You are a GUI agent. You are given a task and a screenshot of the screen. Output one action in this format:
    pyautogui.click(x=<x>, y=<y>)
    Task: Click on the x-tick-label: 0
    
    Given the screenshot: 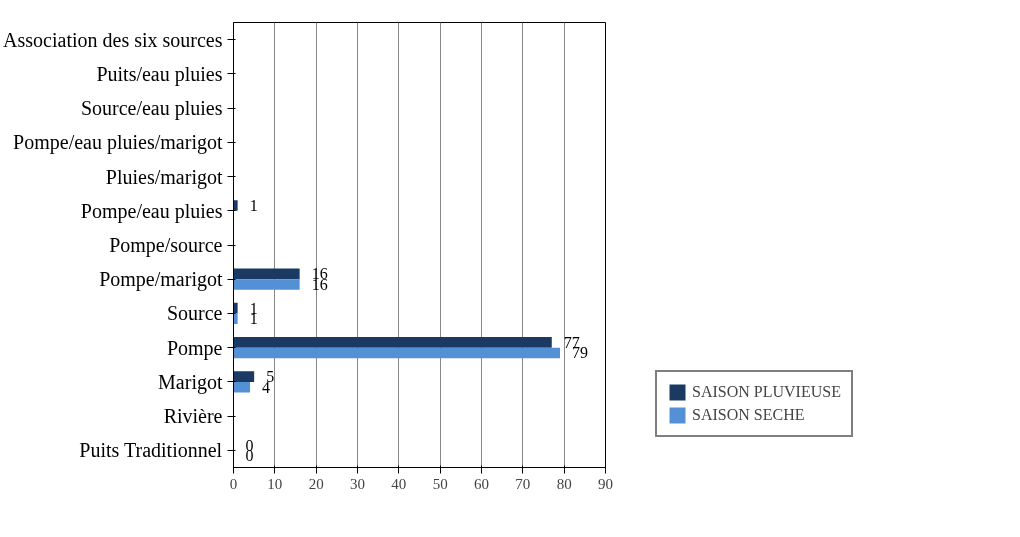 What is the action you would take?
    pyautogui.click(x=233, y=483)
    